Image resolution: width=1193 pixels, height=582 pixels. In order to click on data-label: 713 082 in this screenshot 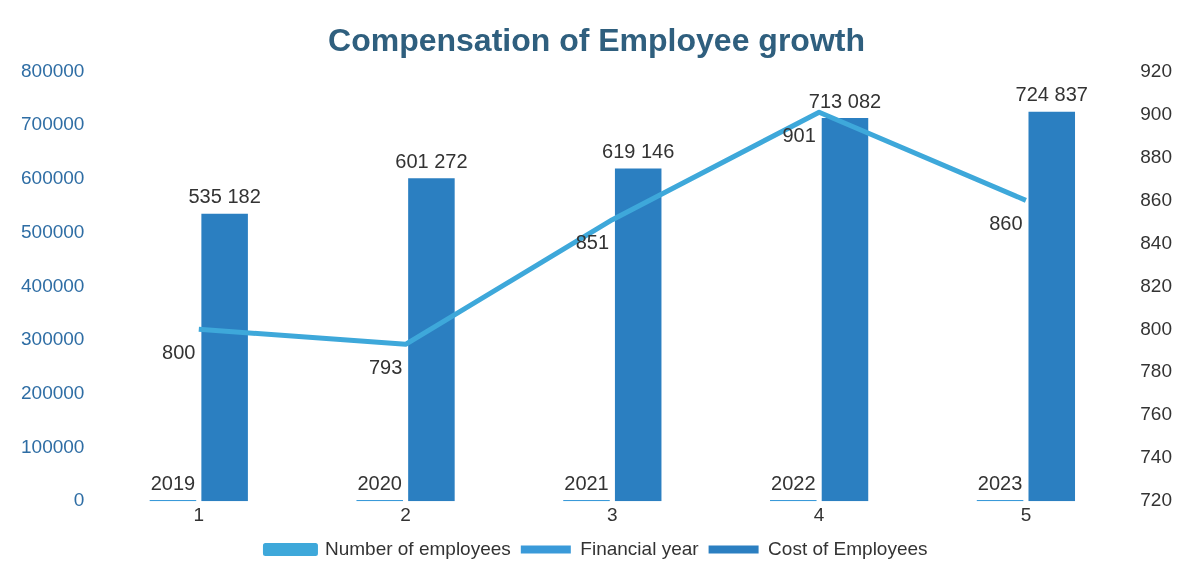, I will do `click(845, 100)`.